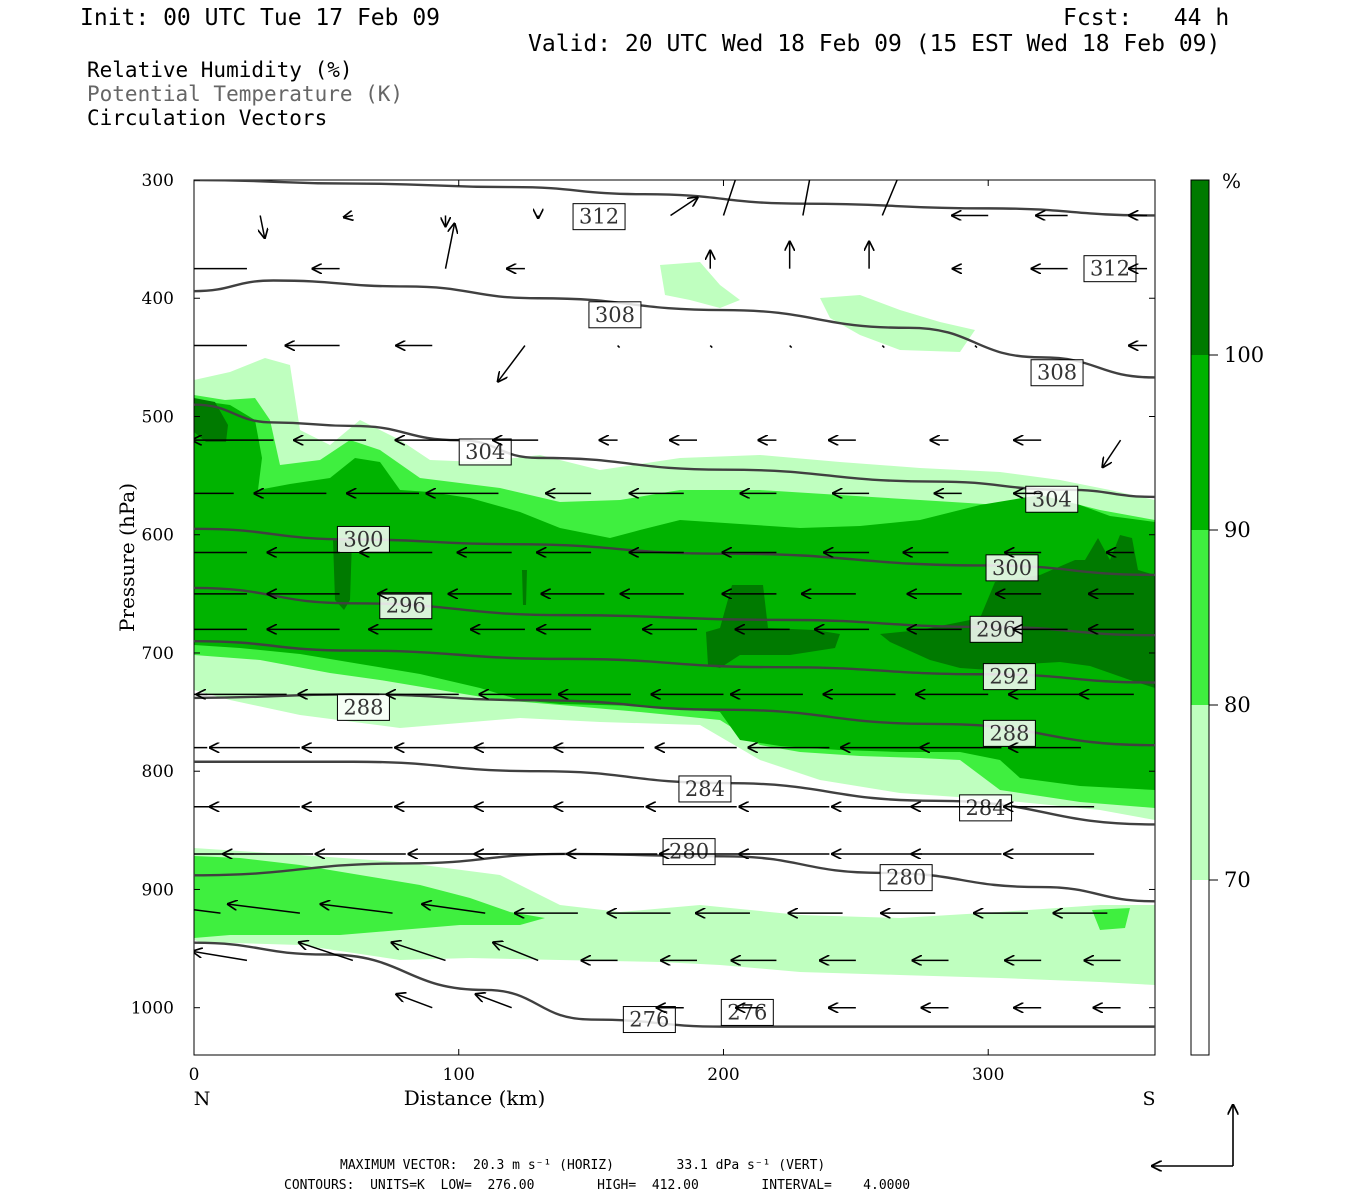  What do you see at coordinates (158, 299) in the screenshot?
I see `y-tick-label: 400` at bounding box center [158, 299].